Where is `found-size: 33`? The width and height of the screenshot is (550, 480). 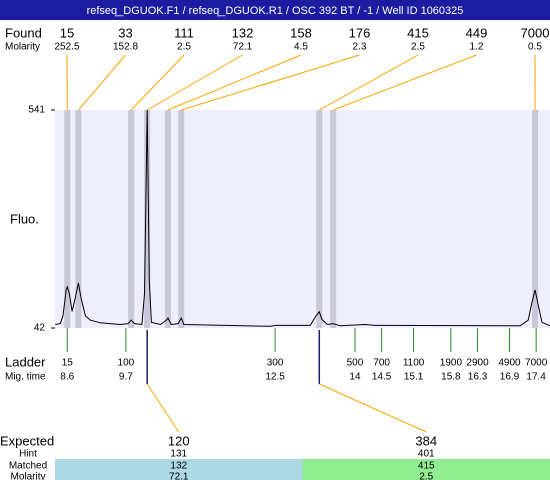 found-size: 33 is located at coordinates (125, 32).